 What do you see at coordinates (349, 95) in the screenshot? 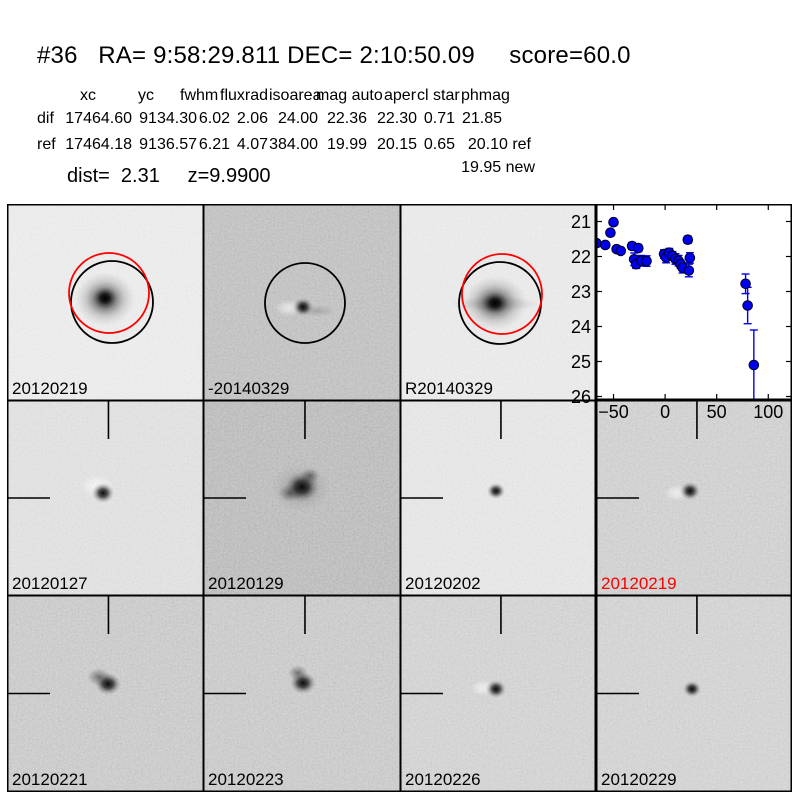
I see `col-header-mag-auto: mag auto` at bounding box center [349, 95].